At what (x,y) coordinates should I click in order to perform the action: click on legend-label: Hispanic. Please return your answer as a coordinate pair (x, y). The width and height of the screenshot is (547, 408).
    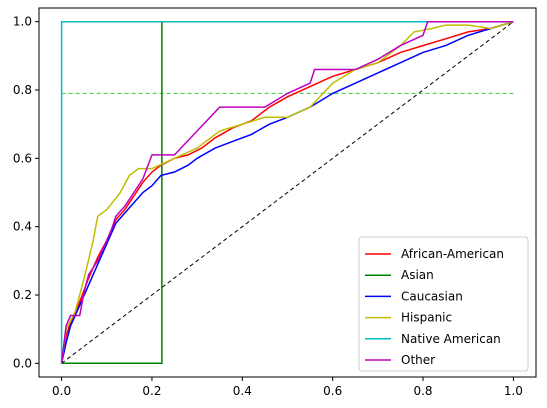
    Looking at the image, I should click on (426, 318).